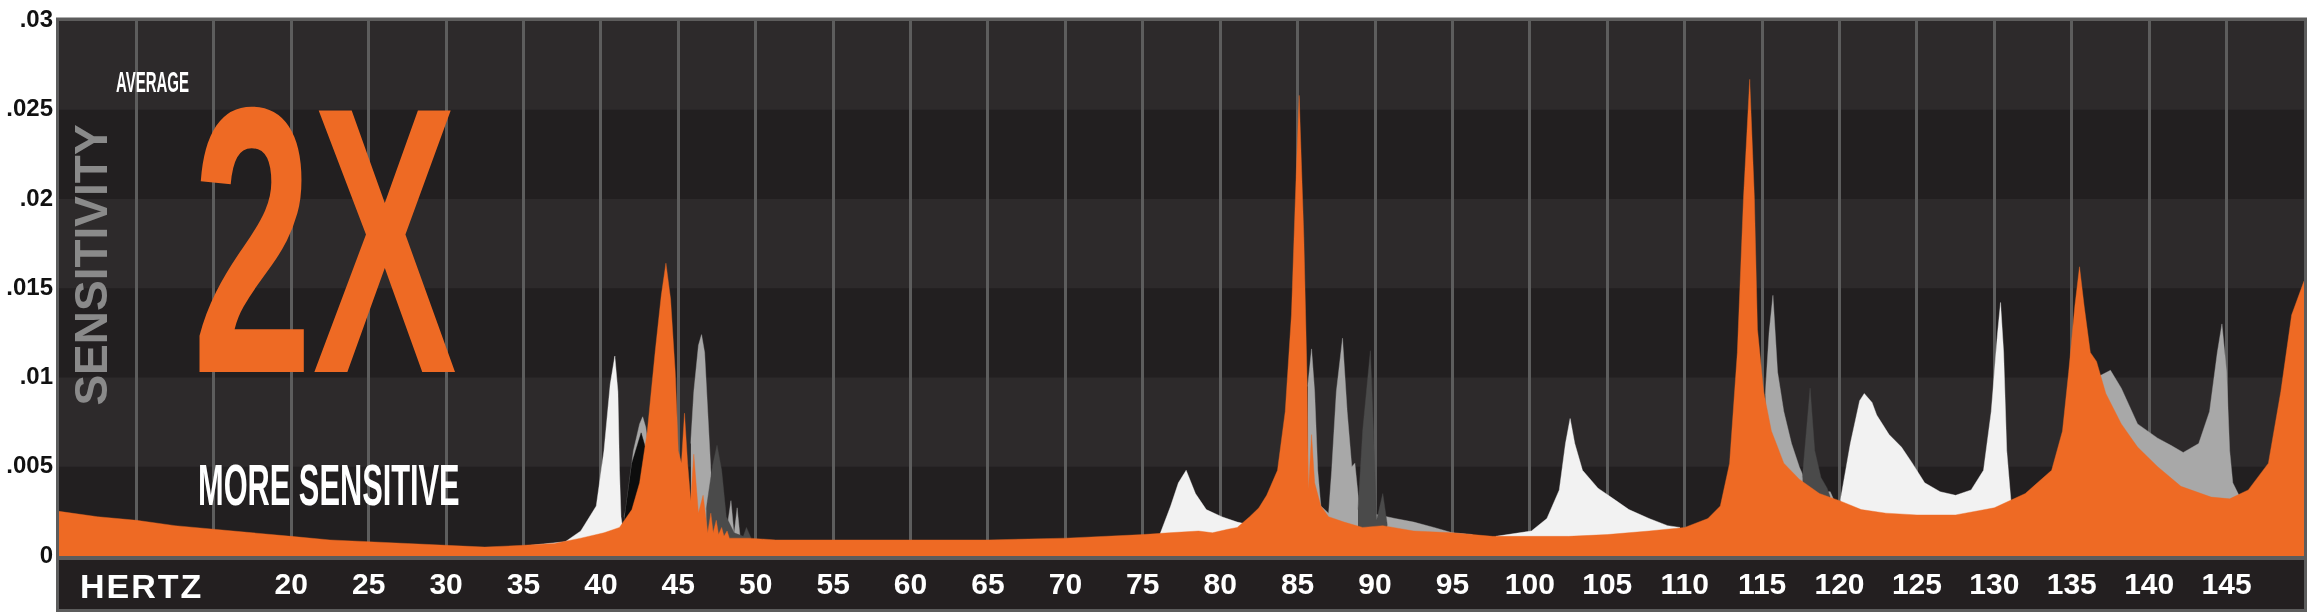 The height and width of the screenshot is (614, 2310). What do you see at coordinates (756, 584) in the screenshot?
I see `x-tick-label: 50` at bounding box center [756, 584].